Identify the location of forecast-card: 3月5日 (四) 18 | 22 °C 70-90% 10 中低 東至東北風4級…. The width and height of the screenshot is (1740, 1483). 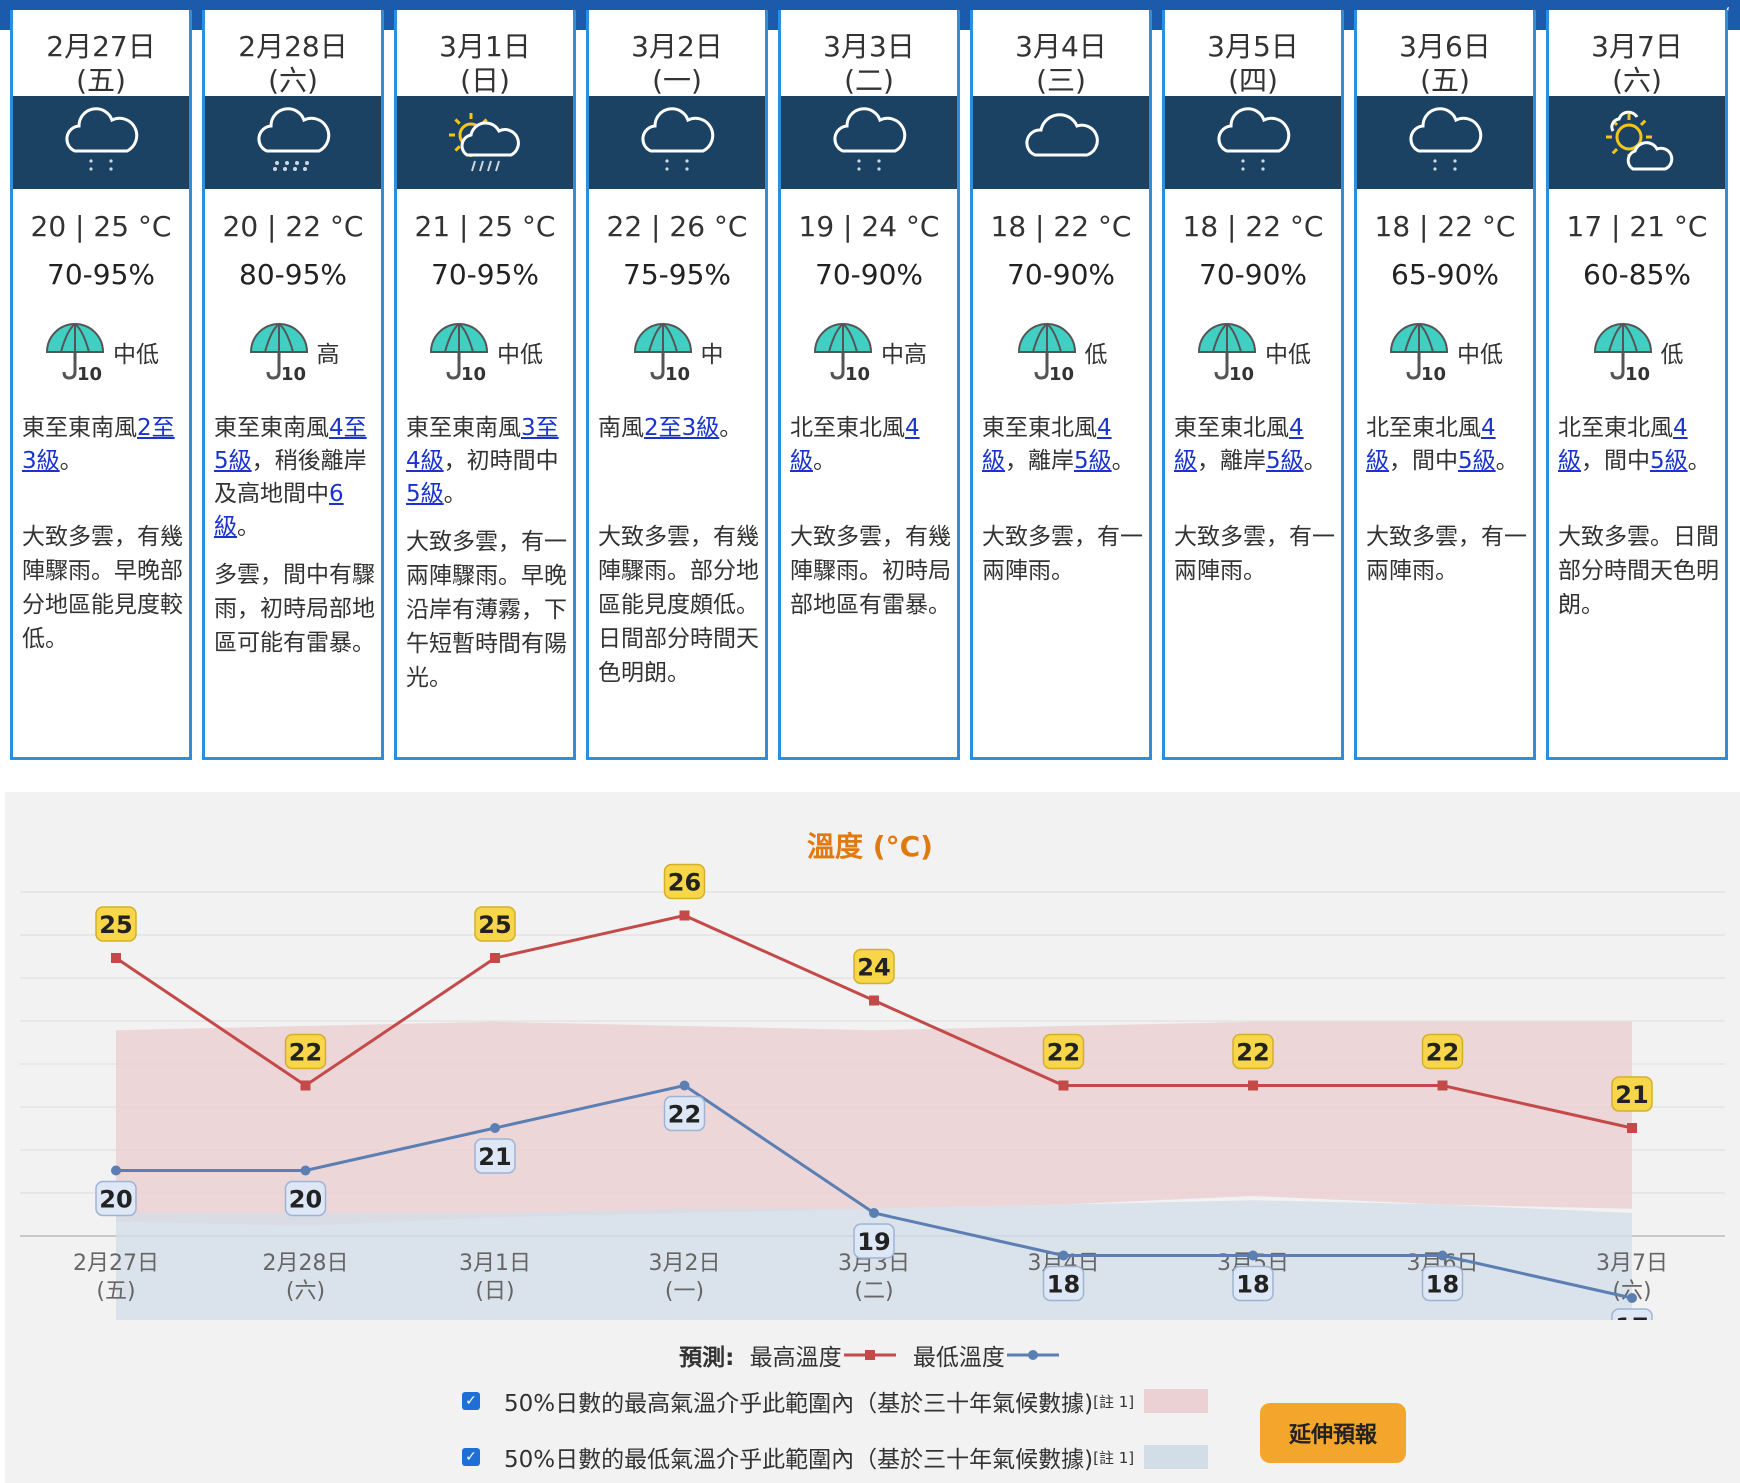
(1253, 385).